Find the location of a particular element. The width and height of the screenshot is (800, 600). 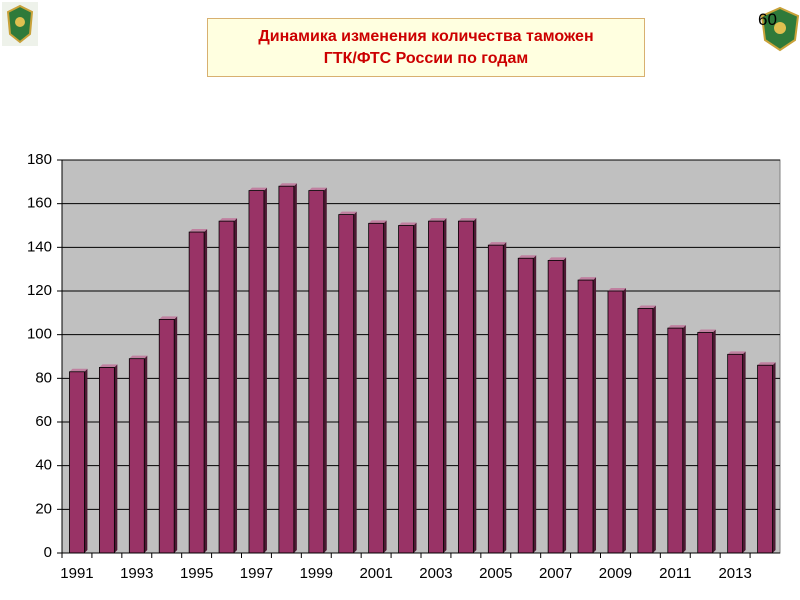

y-tick-label: 20 is located at coordinates (43, 508).